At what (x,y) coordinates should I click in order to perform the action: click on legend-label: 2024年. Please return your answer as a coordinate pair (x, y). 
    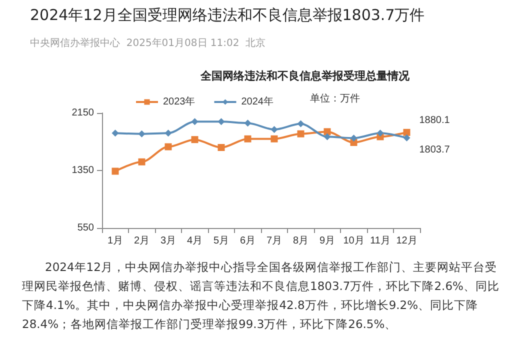
    Looking at the image, I should click on (257, 102).